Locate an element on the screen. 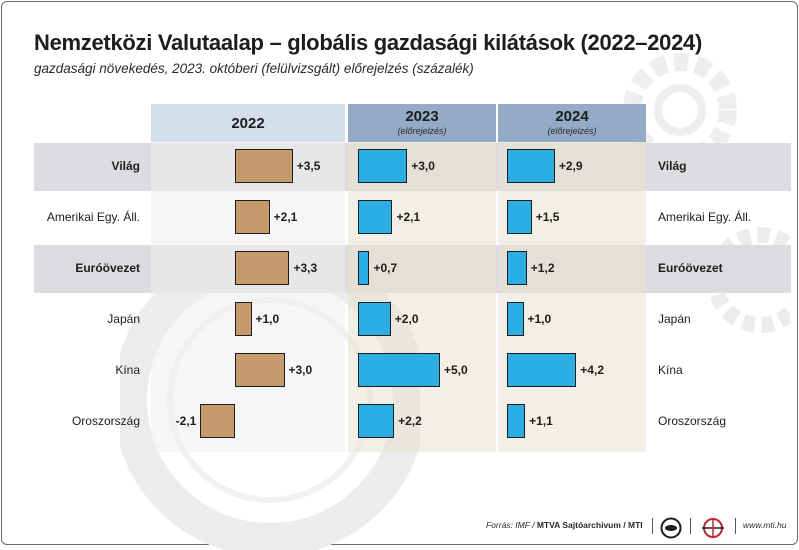 This screenshot has height=550, width=799. bar-2024-euroovezet is located at coordinates (517, 268).